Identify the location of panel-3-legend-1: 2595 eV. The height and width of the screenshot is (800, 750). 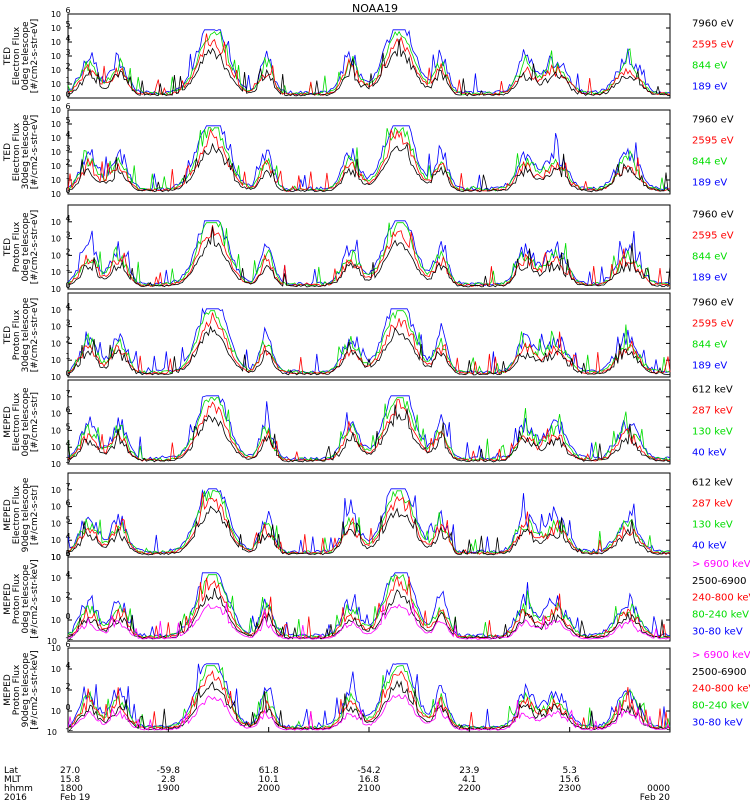
(713, 324).